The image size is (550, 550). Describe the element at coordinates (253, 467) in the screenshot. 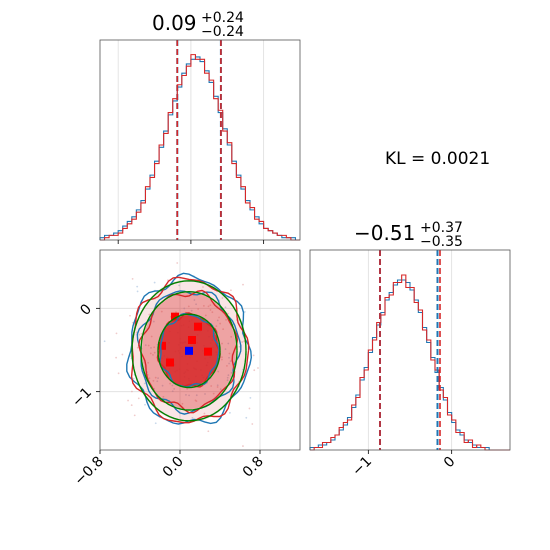

I see `x-tick-label: 0.8` at that location.